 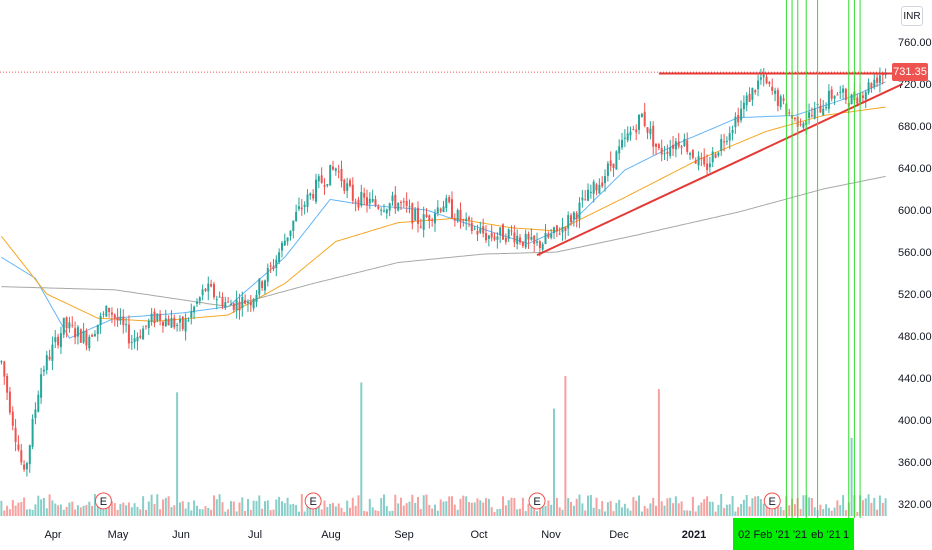 I want to click on price-tick-label: 480.00, so click(x=915, y=337).